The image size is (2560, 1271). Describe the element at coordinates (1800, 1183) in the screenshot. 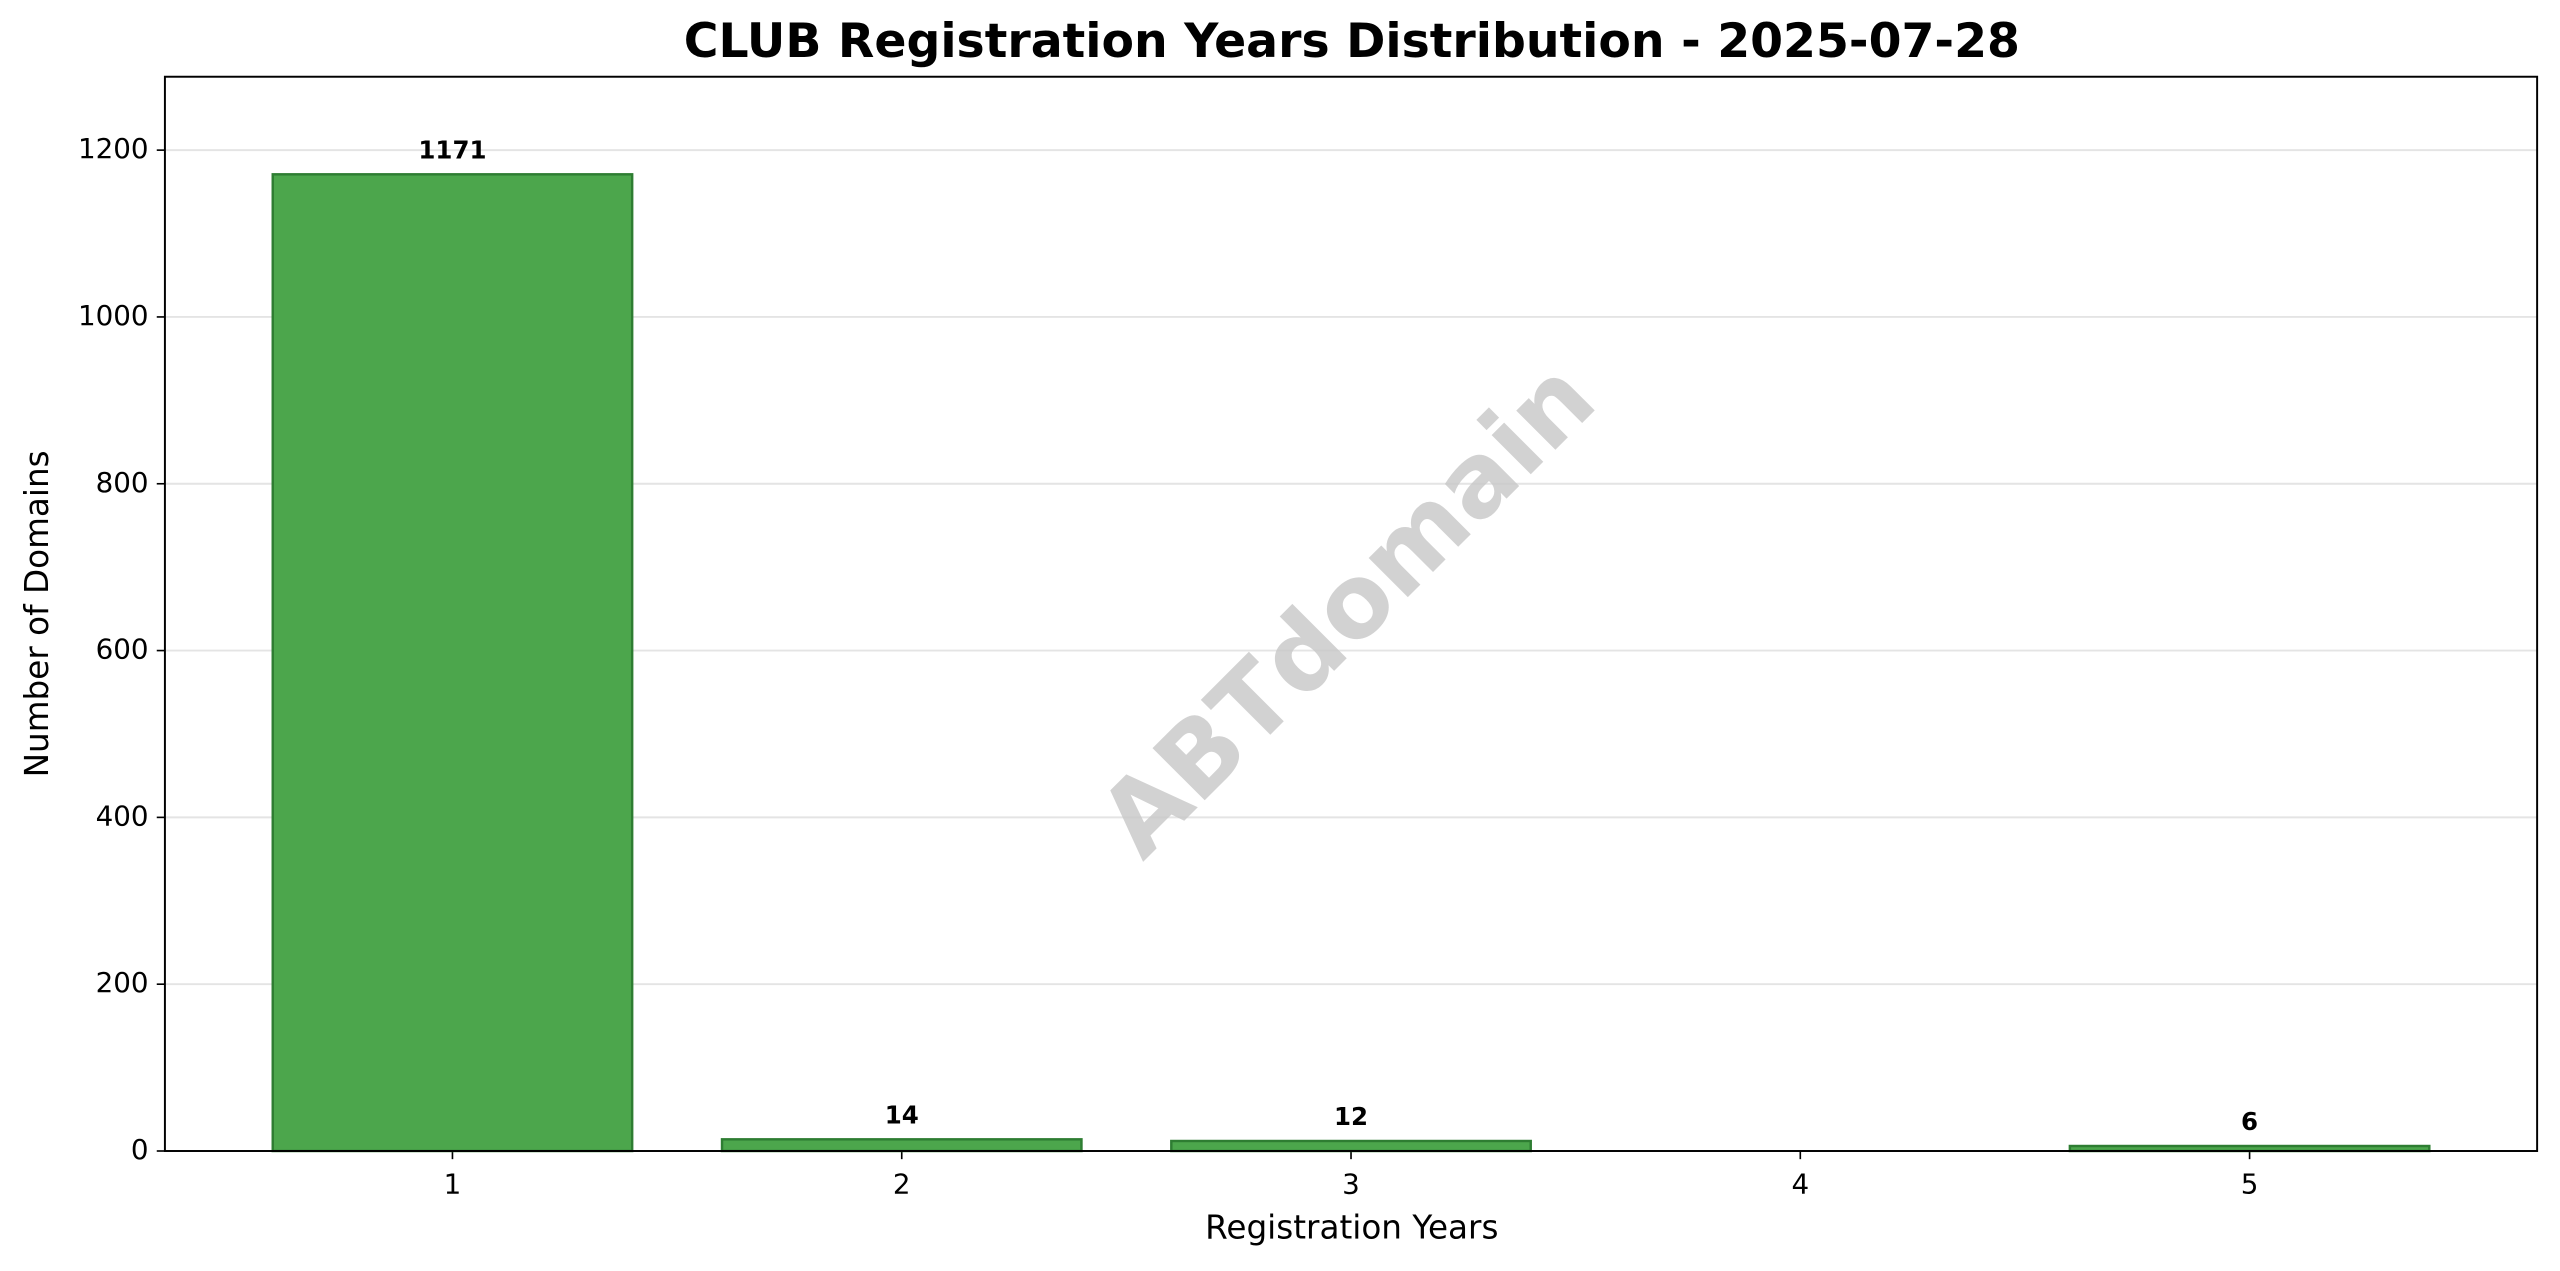

I see `x-tick-label: 4` at that location.